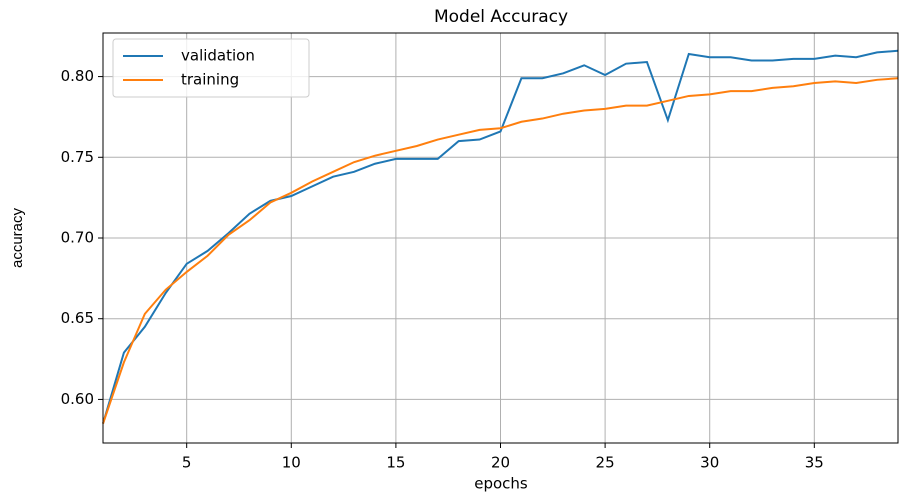 This screenshot has height=497, width=899. What do you see at coordinates (218, 56) in the screenshot?
I see `legend-label: validation` at bounding box center [218, 56].